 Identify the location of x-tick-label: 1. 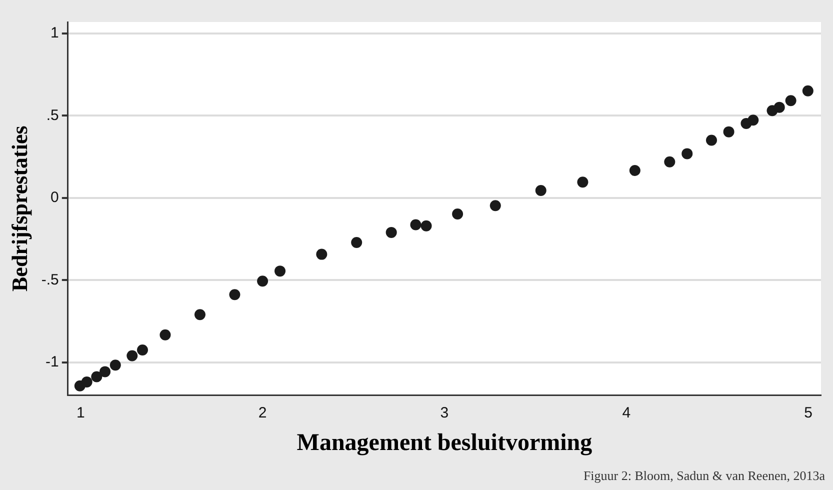
(80, 413).